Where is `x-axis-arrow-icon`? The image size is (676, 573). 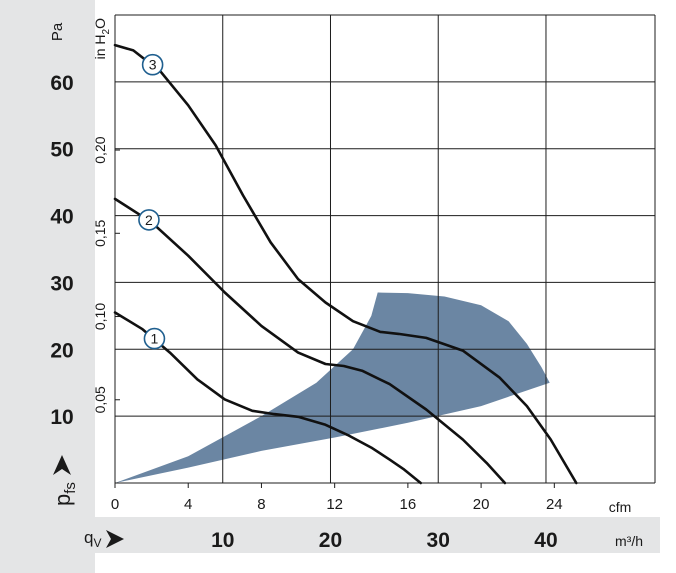 x-axis-arrow-icon is located at coordinates (115, 539).